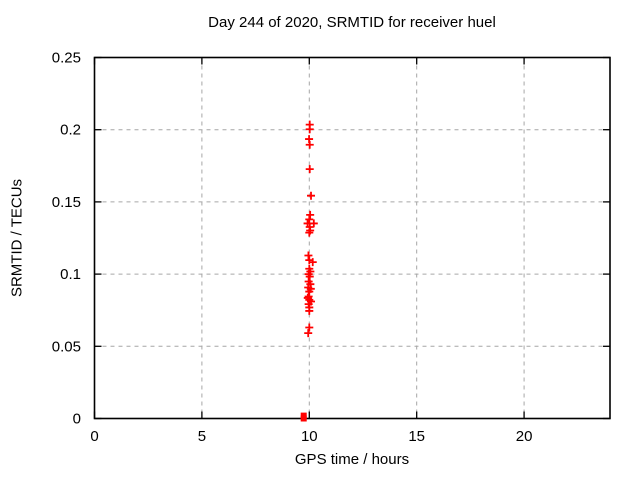  I want to click on y-tick-label: 0.1, so click(70, 274).